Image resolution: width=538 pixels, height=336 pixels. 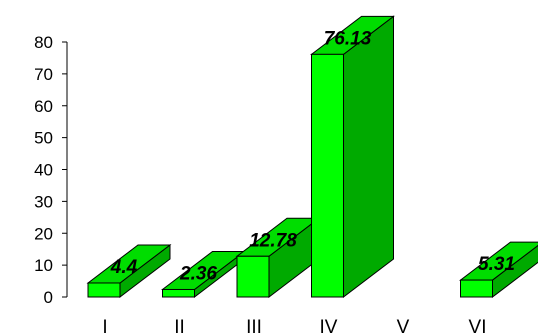 I want to click on bar-I, so click(x=129, y=271).